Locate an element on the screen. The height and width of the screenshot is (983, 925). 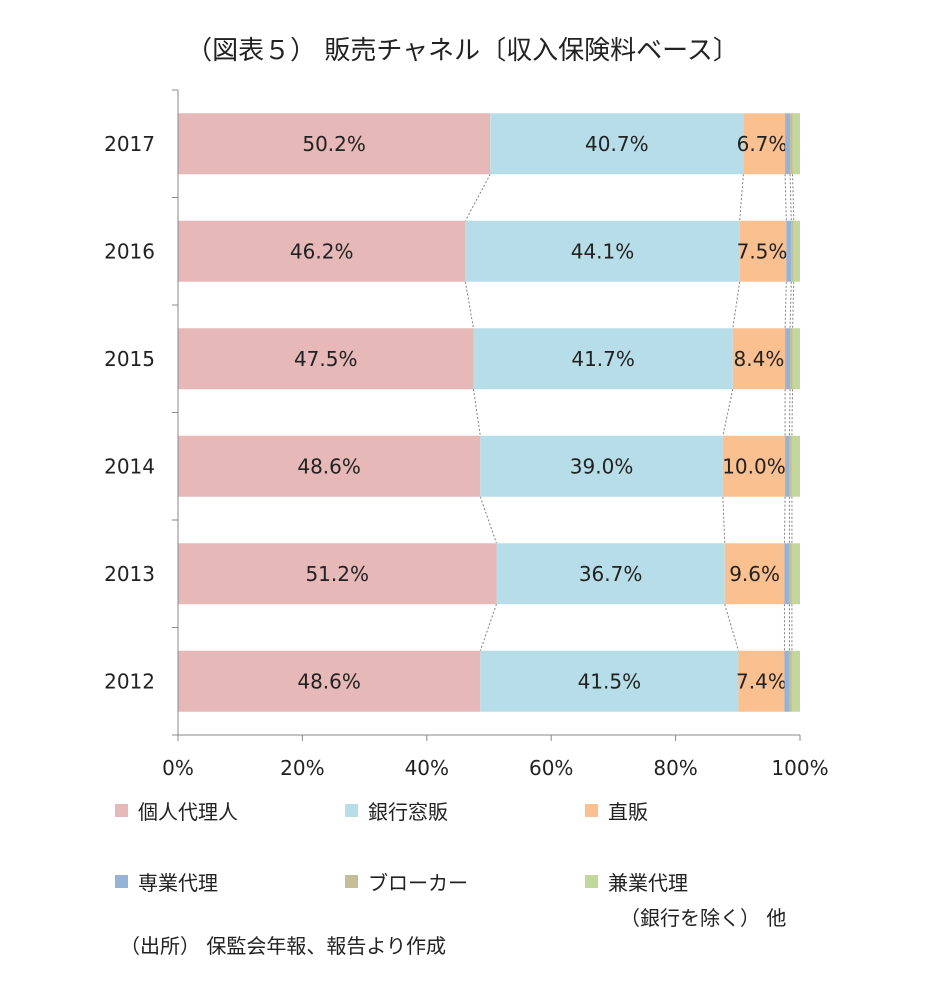
legend-item: 銀行窓販 is located at coordinates (396, 810).